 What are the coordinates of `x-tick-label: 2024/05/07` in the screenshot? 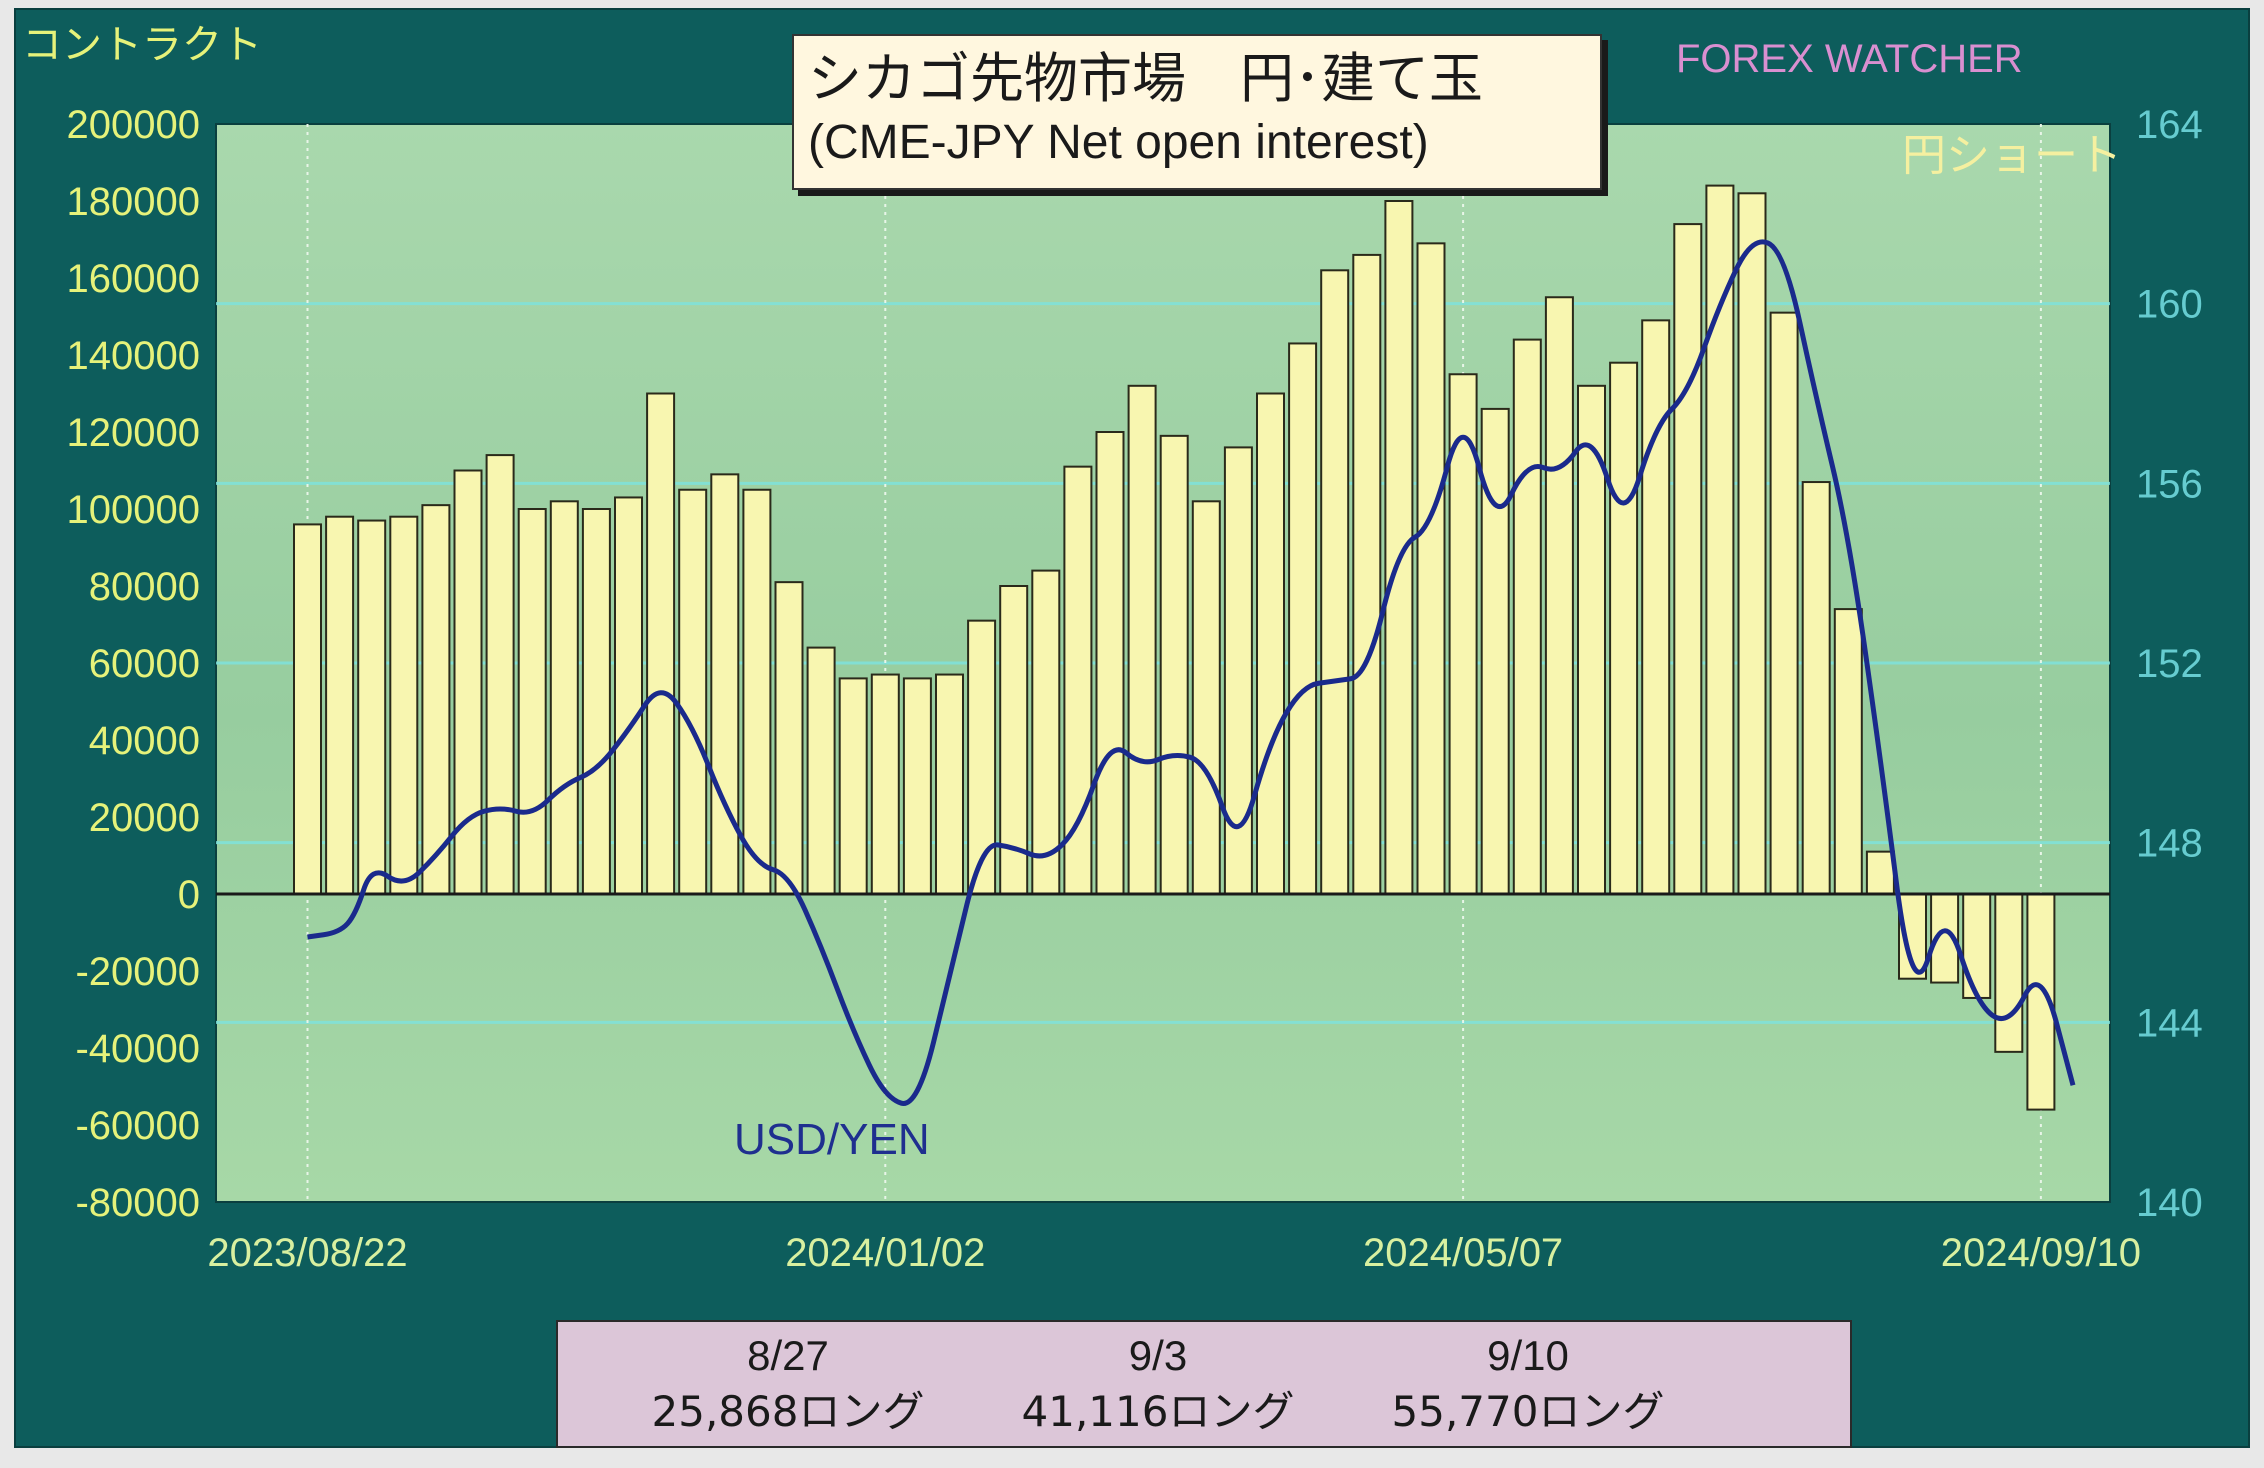 It's located at (1463, 1253).